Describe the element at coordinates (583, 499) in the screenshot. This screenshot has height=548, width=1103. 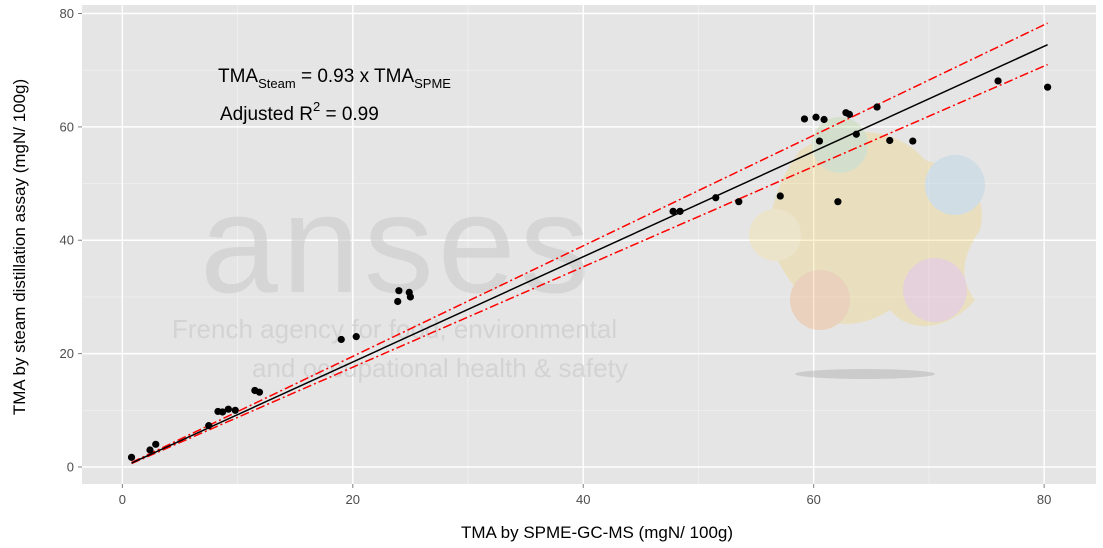
I see `x-tick-label: 40` at that location.